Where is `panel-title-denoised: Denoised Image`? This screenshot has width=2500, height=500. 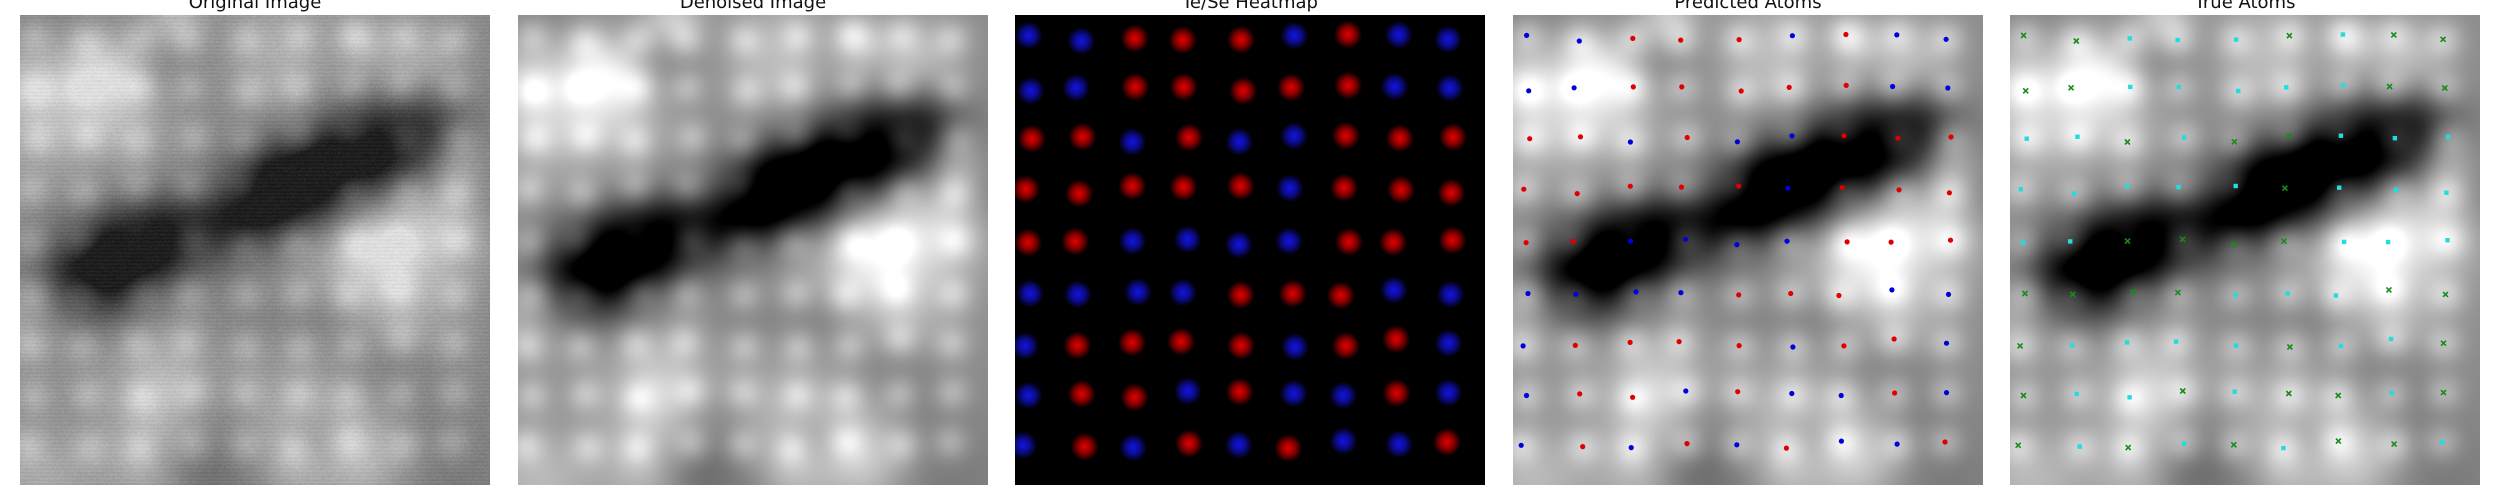
panel-title-denoised: Denoised Image is located at coordinates (753, 6).